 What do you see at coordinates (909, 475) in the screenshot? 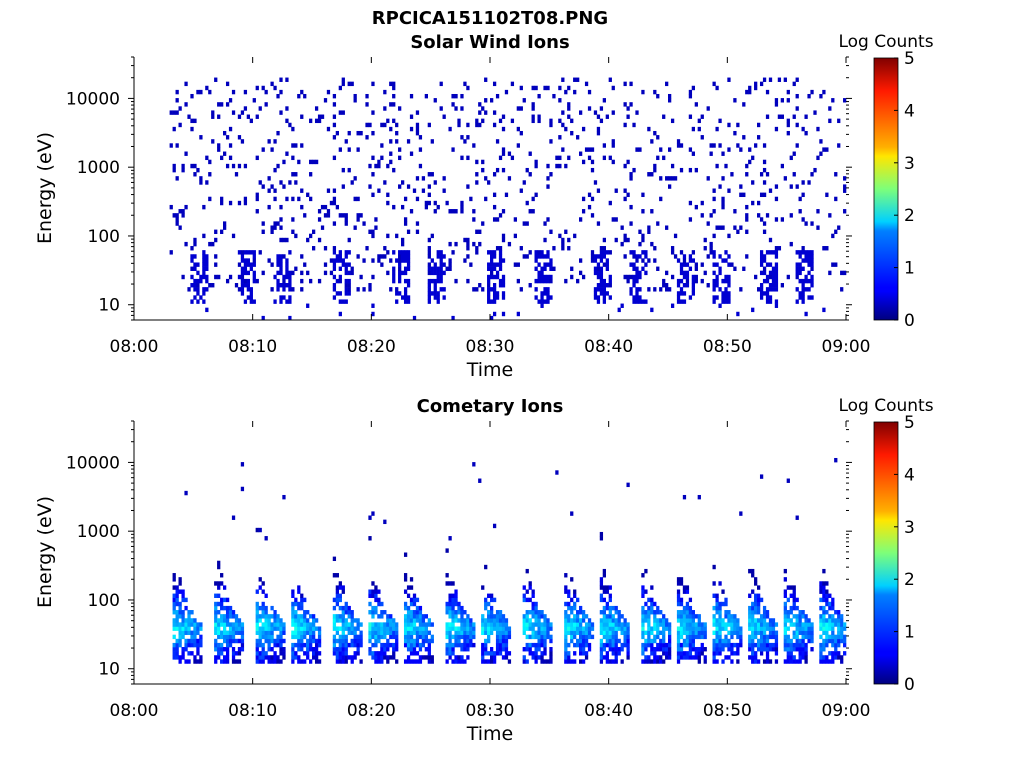
I see `colorbar-tick-label: 4` at bounding box center [909, 475].